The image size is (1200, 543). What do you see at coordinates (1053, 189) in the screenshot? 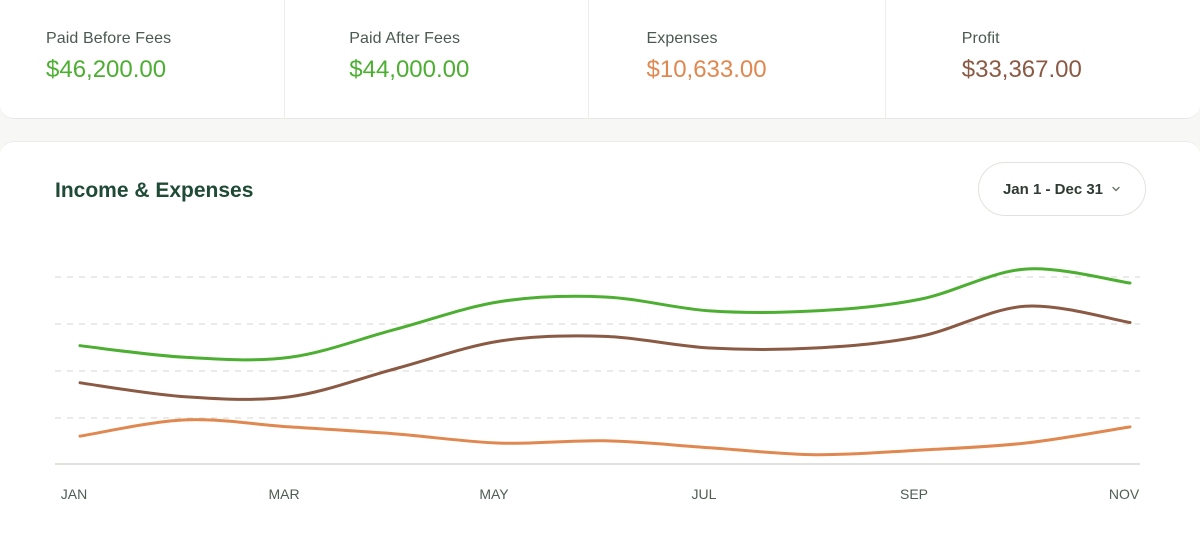
I see `date-range-label: Jan 1 - Dec 31` at bounding box center [1053, 189].